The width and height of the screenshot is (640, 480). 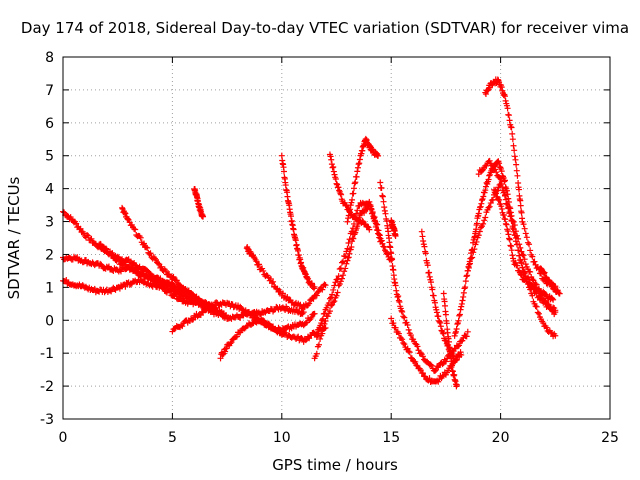 What do you see at coordinates (49, 255) in the screenshot?
I see `y-tick-label: 2` at bounding box center [49, 255].